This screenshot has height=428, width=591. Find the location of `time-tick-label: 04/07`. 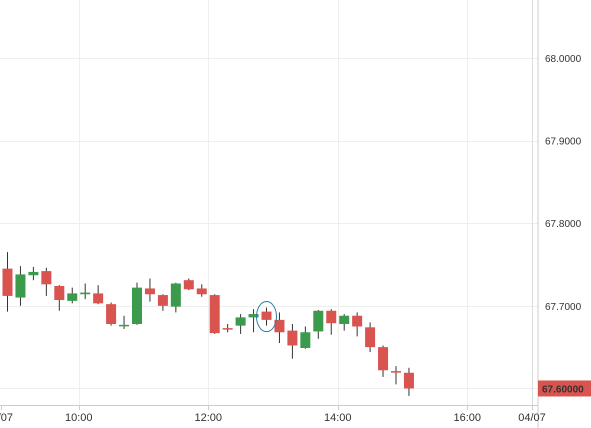

time-tick-label: 04/07 is located at coordinates (532, 418).